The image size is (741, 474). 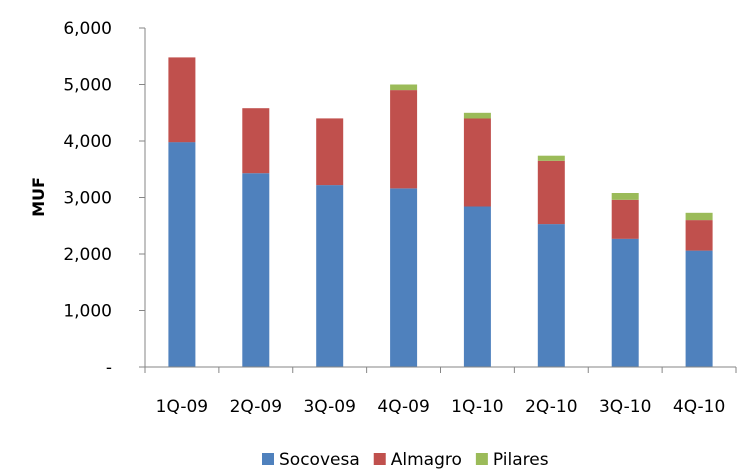 I want to click on legend-item-socovesa: Socovesa, so click(x=311, y=460).